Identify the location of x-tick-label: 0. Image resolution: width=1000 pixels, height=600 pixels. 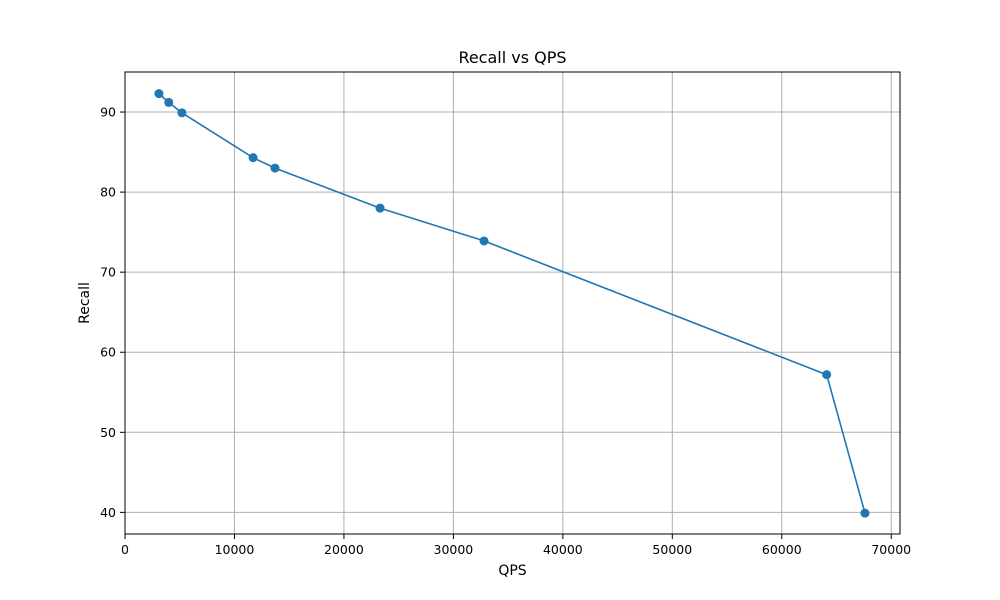
(125, 549).